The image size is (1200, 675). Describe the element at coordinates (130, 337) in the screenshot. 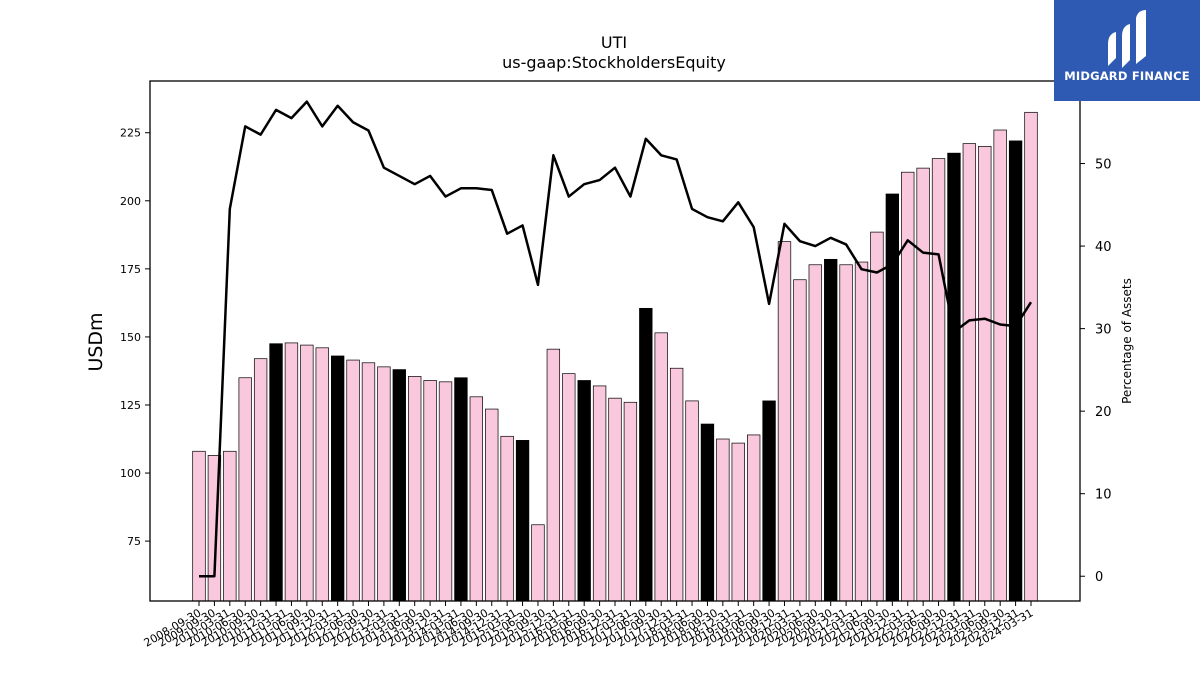

I see `y-tick-label: 150` at that location.